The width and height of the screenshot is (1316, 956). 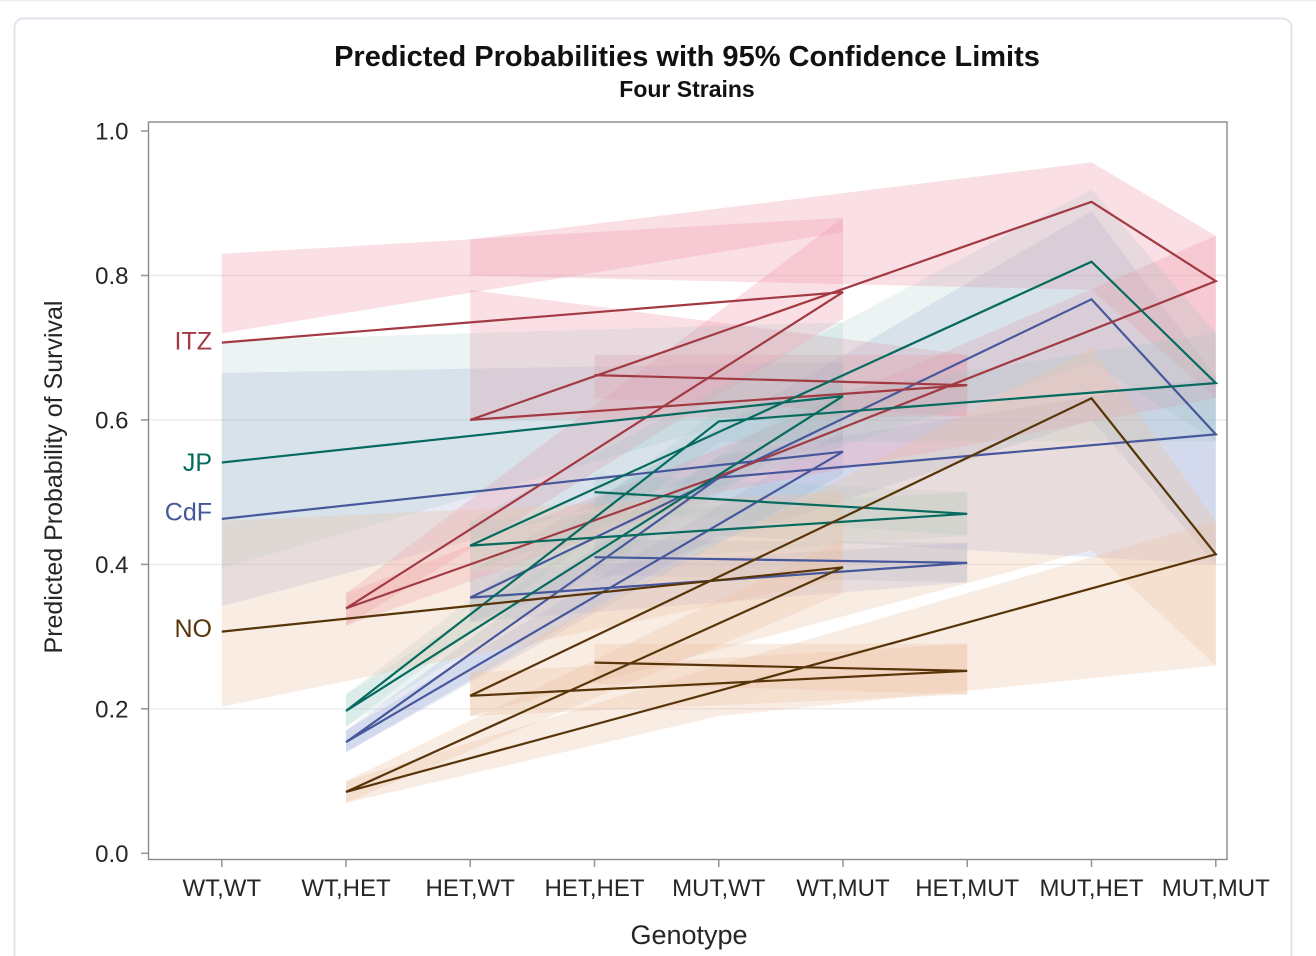 I want to click on svg-text: HET,HET, so click(x=594, y=888).